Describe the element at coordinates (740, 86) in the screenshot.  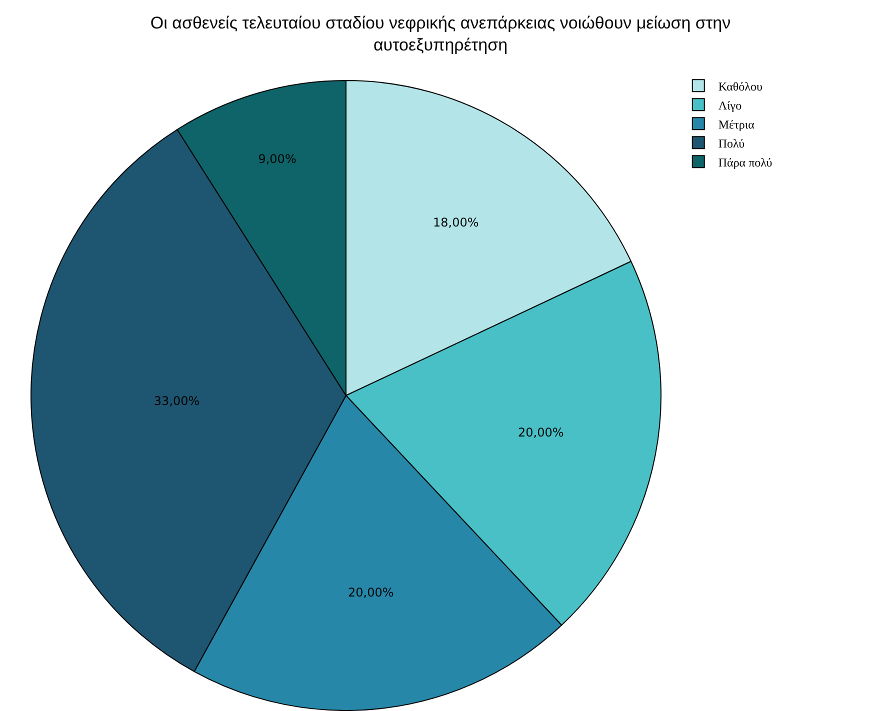
I see `legend-label: Καθόλου` at that location.